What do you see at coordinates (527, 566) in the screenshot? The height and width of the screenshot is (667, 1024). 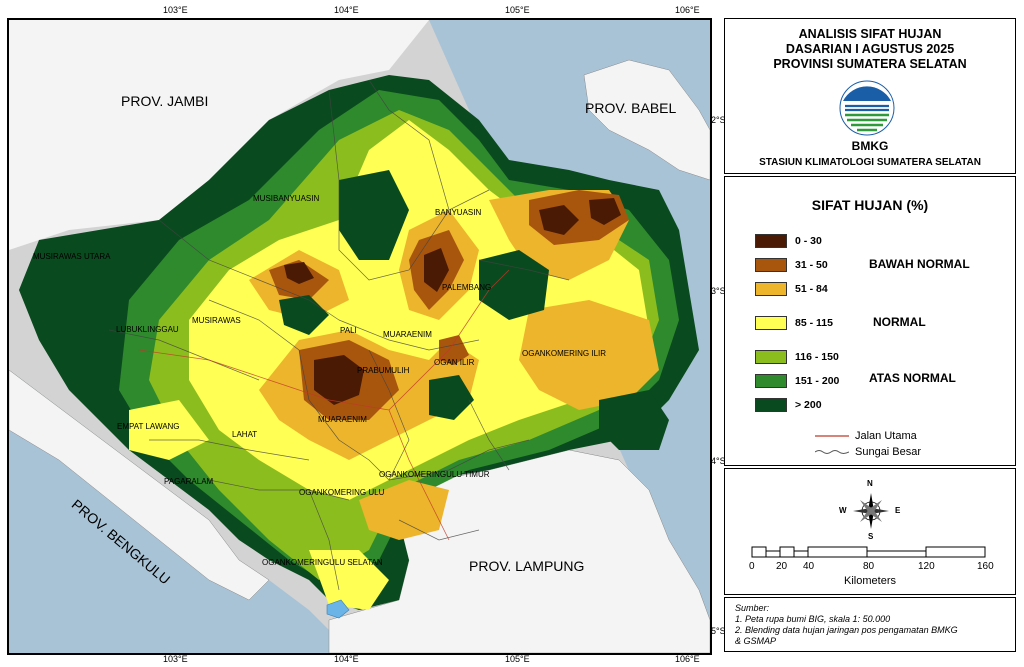 I see `prov-label: PROV. LAMPUNG` at bounding box center [527, 566].